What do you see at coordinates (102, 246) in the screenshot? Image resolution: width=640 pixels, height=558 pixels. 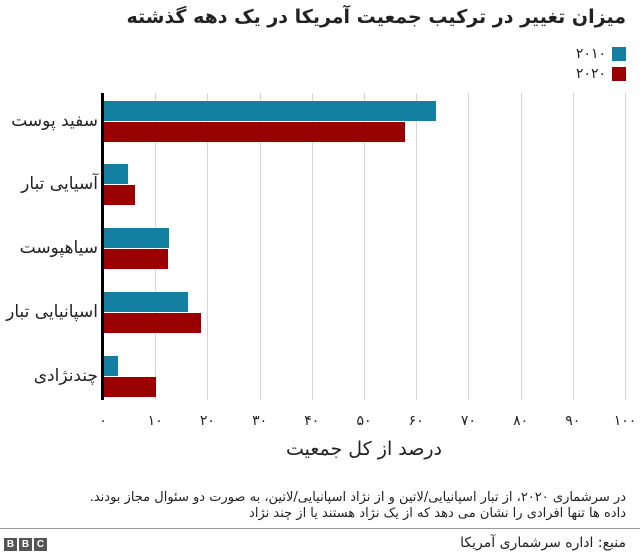 I see `y-axis-line` at bounding box center [102, 246].